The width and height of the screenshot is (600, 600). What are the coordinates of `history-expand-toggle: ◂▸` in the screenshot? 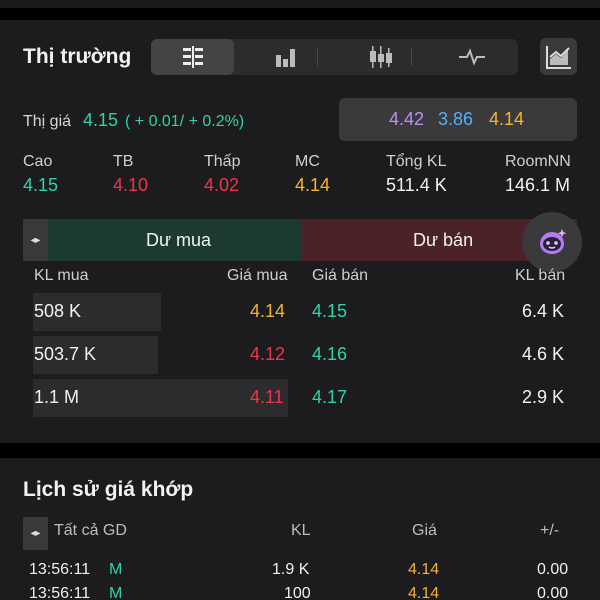 It's located at (35, 533).